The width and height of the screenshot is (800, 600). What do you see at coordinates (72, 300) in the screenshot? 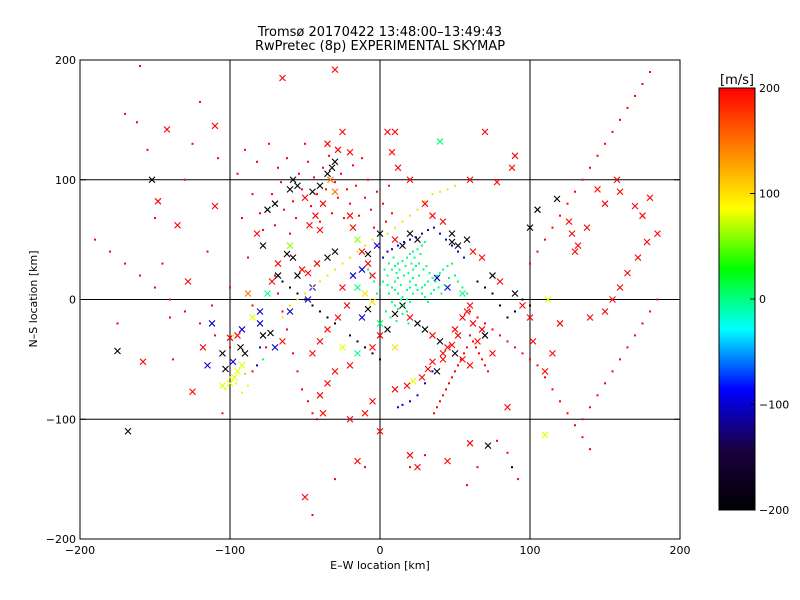
I see `y-tick-label: 0` at bounding box center [72, 300].